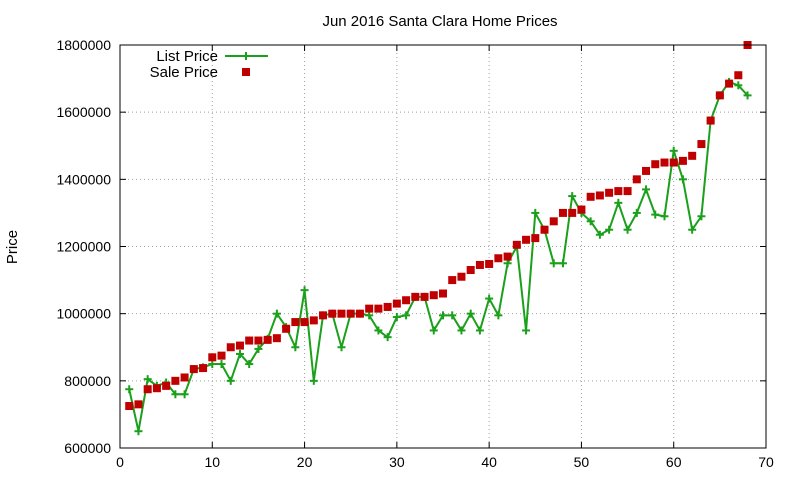 Image resolution: width=800 pixels, height=480 pixels. Describe the element at coordinates (212, 462) in the screenshot. I see `x-tick-label: 10` at that location.